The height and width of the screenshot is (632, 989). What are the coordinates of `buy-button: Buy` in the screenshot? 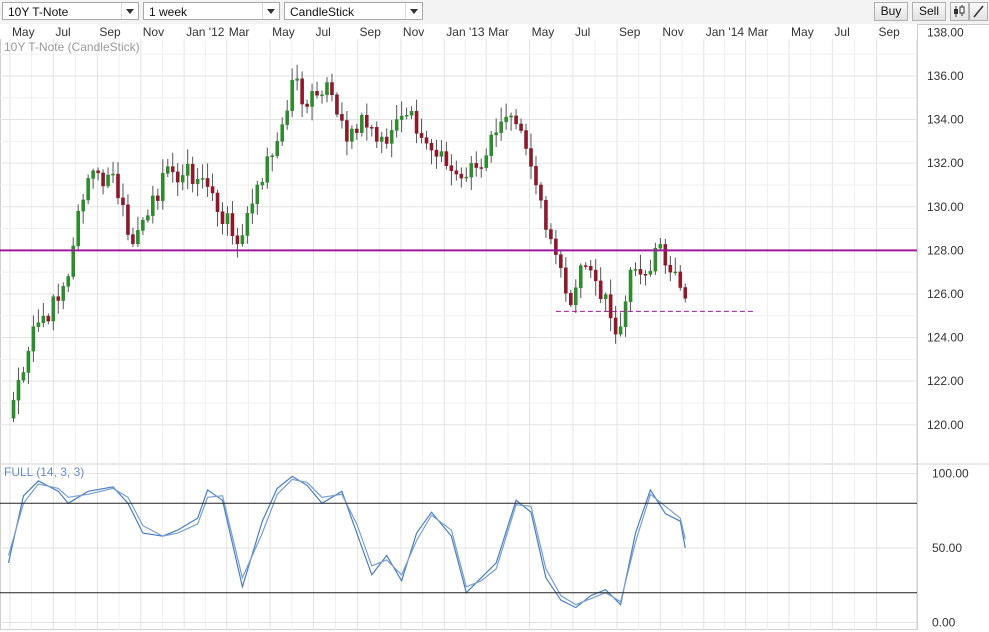 It's located at (891, 11).